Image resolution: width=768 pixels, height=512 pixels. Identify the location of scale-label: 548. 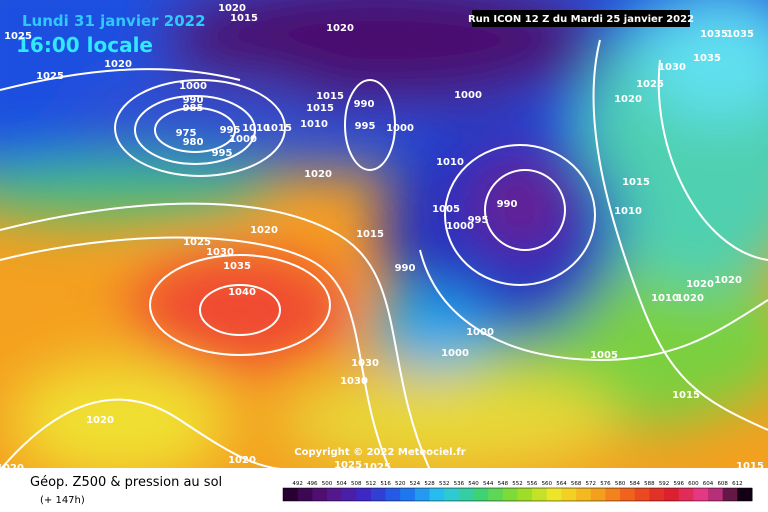
(503, 484).